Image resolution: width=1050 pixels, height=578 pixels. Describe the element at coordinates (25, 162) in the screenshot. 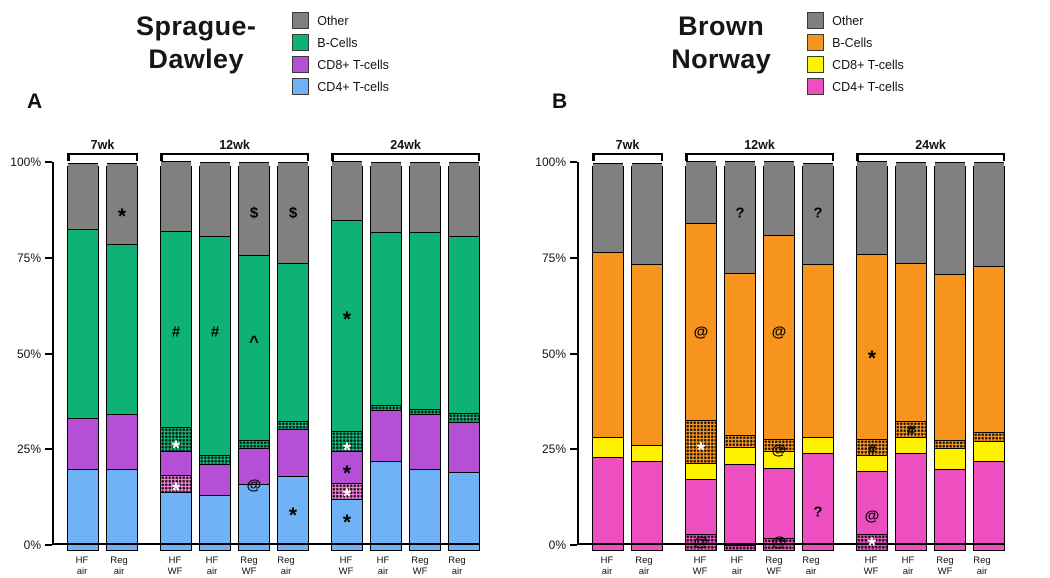

I see `y-tick-label: 100%` at that location.